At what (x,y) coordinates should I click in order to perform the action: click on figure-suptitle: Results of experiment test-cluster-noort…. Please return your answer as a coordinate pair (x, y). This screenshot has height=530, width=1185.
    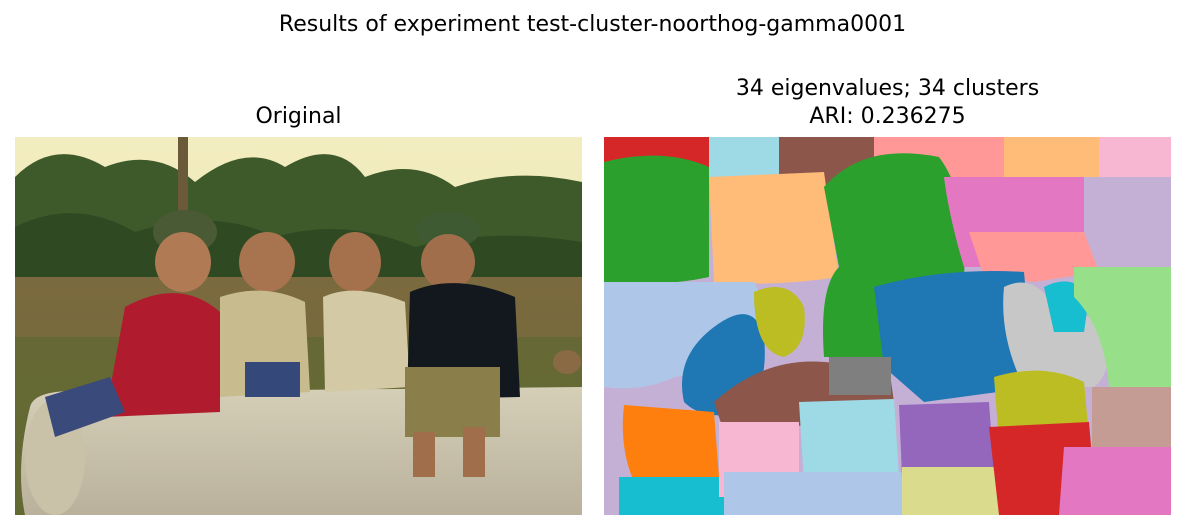
    Looking at the image, I should click on (592, 24).